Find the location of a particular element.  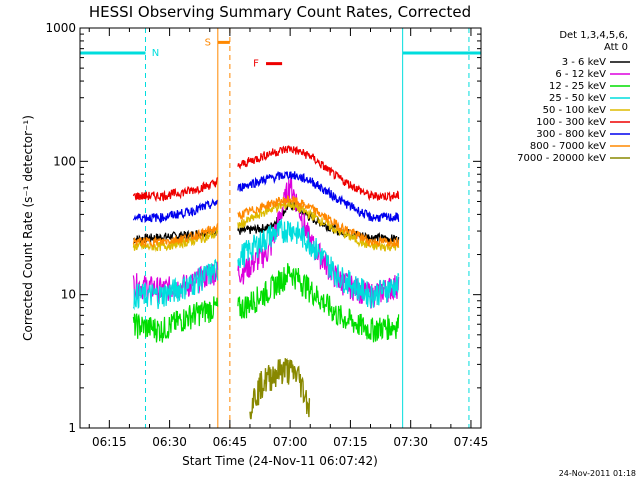

legend-entry-label: 800 - 7000 keV is located at coordinates (568, 146).